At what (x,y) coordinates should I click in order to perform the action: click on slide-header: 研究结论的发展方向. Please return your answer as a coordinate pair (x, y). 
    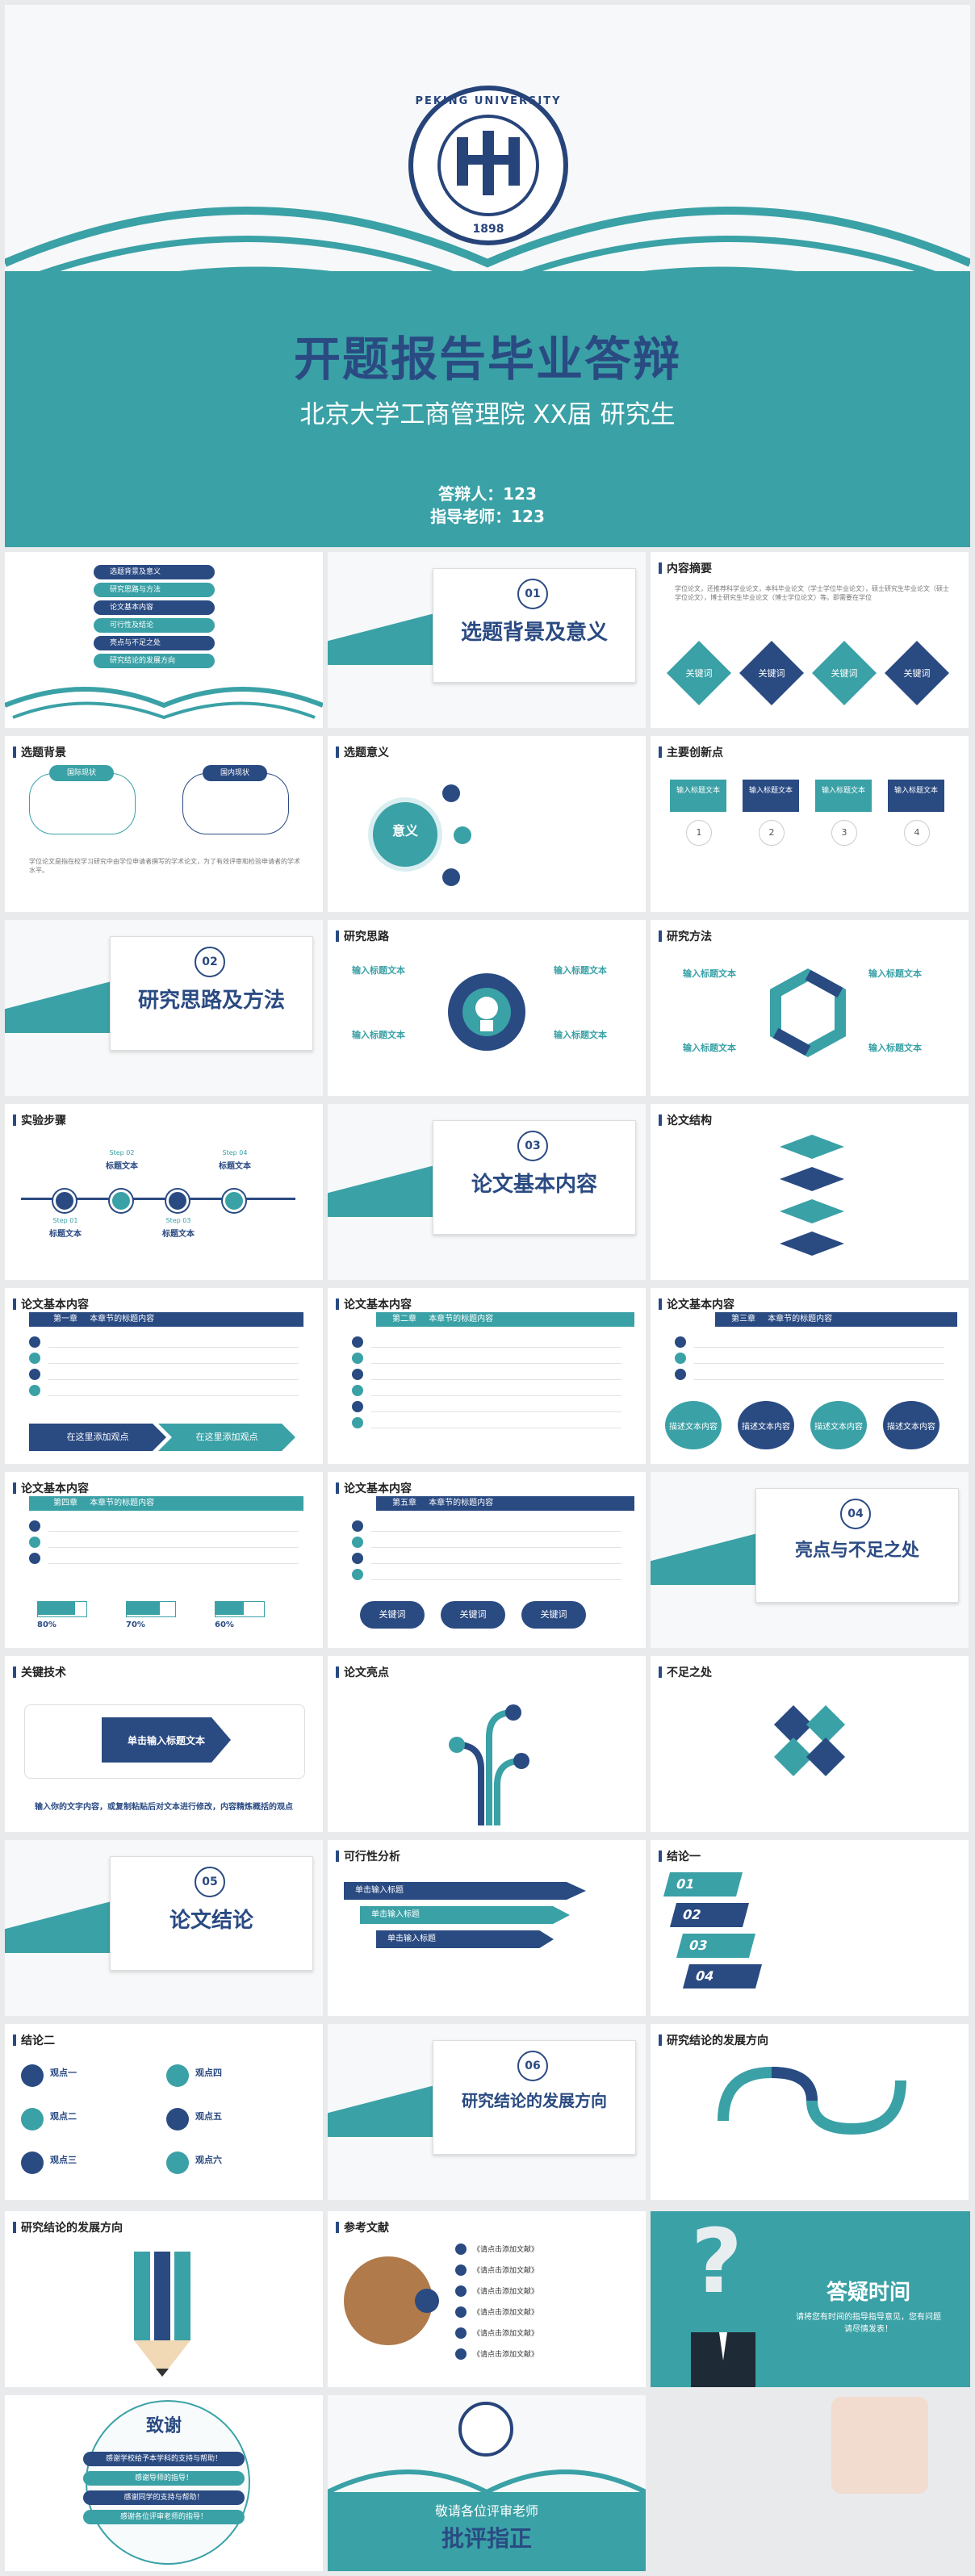
    Looking at the image, I should click on (713, 2040).